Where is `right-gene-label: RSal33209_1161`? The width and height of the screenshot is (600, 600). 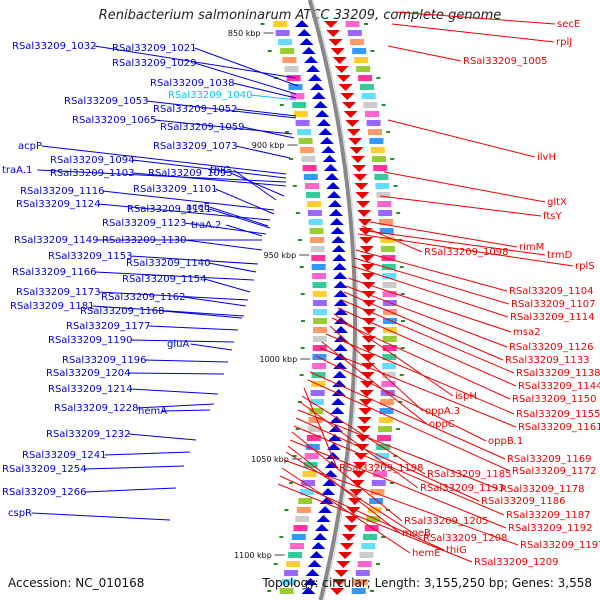
right-gene-label: RSal33209_1161 is located at coordinates (559, 427).